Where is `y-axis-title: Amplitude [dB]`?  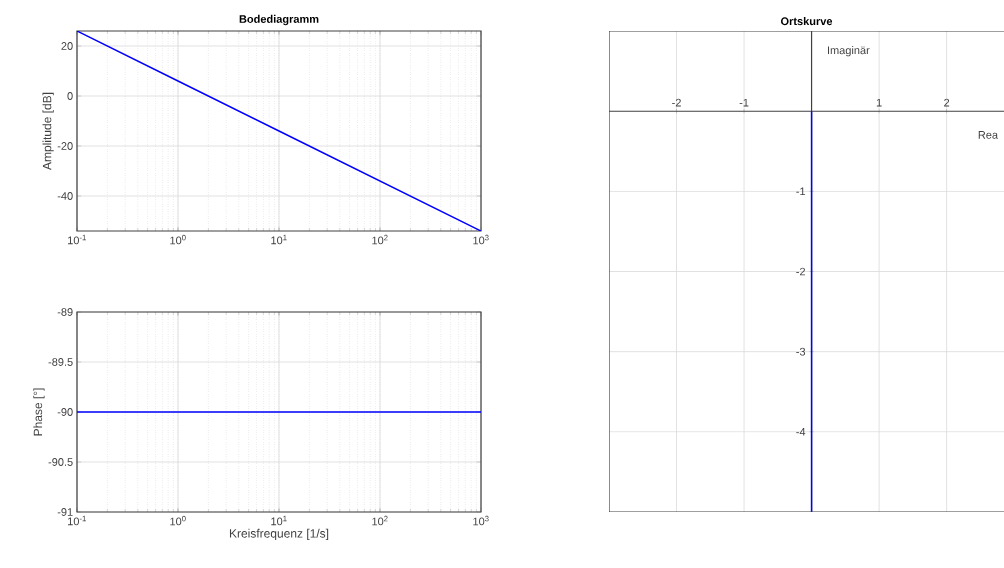
y-axis-title: Amplitude [dB] is located at coordinates (48, 131).